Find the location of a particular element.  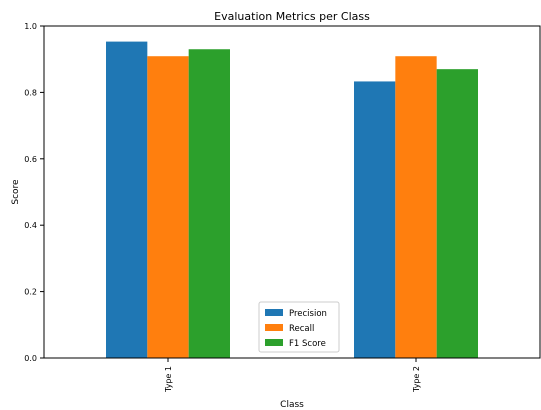

y-axis: 0.0 0.2 0.4 0.6 0.8 1.0 is located at coordinates (34, 192).